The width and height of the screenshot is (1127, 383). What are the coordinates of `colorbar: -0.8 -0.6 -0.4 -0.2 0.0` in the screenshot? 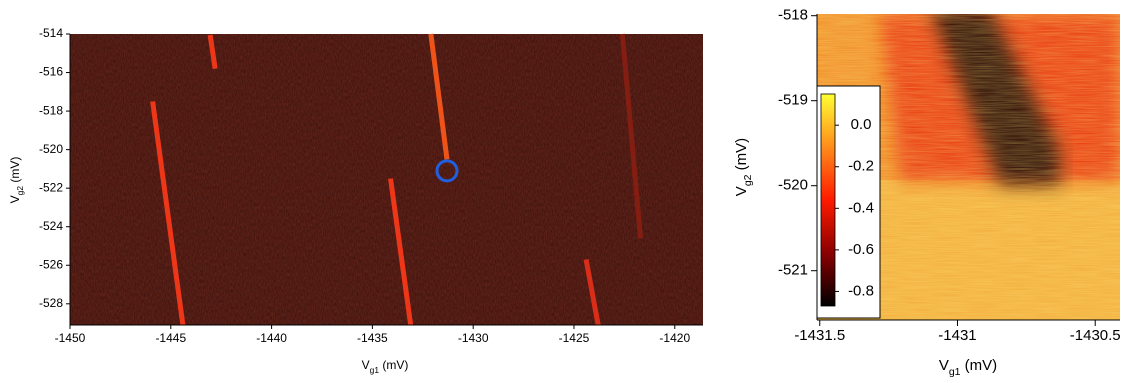 It's located at (848, 202).